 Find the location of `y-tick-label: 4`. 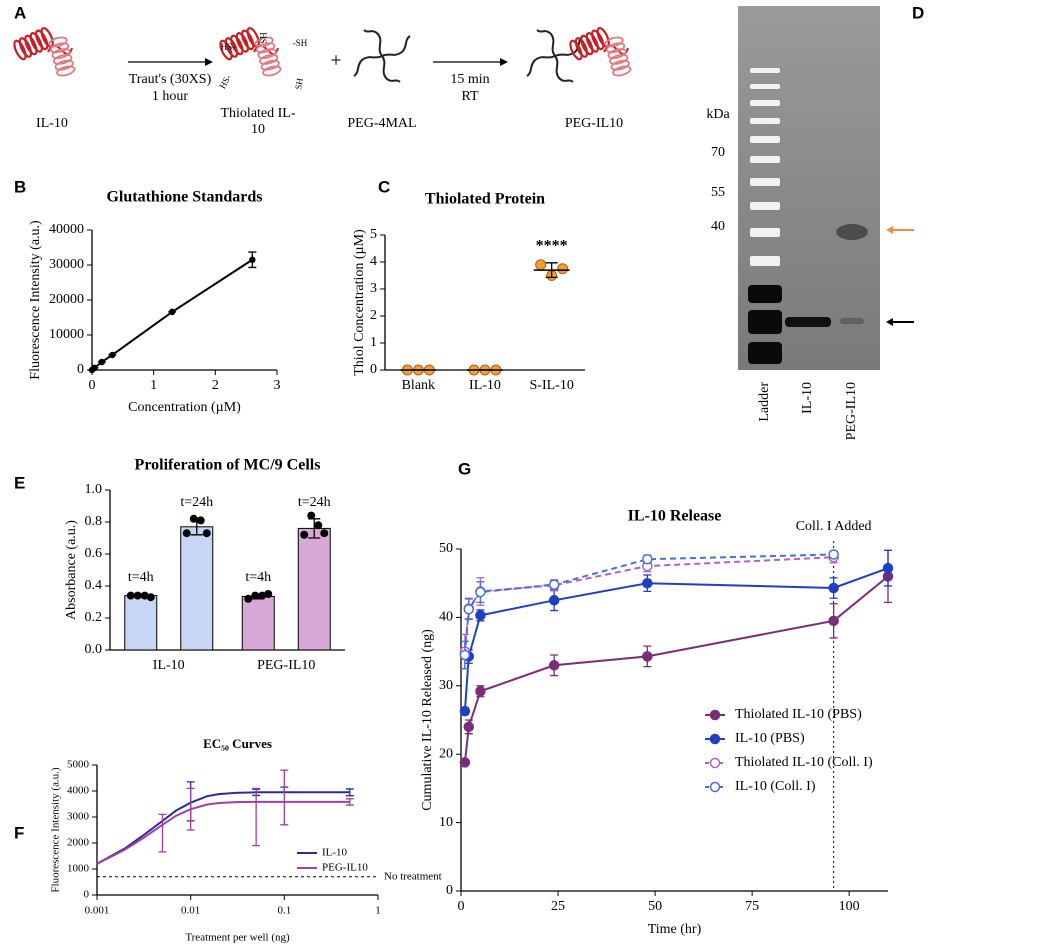

y-tick-label: 4 is located at coordinates (373, 261).